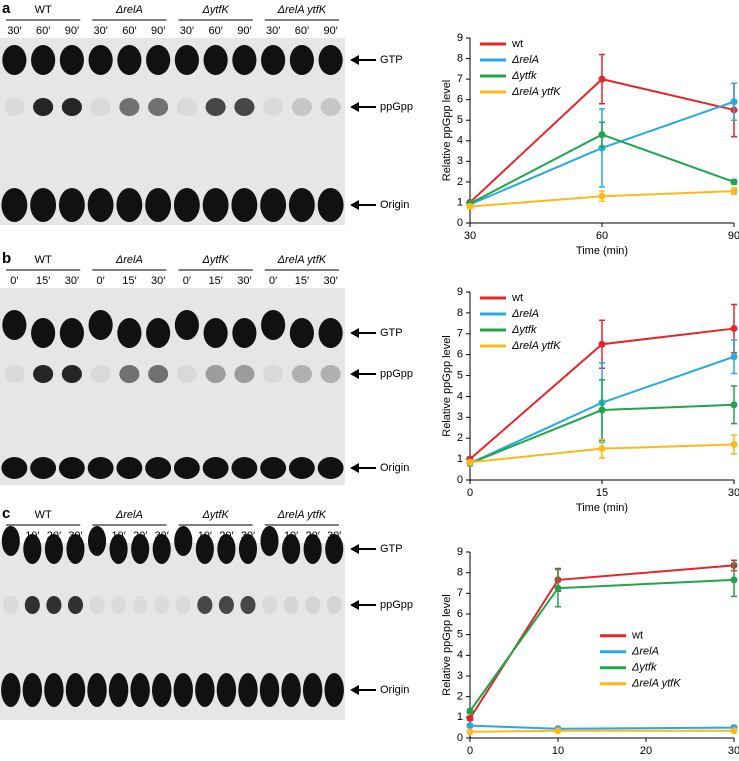 The height and width of the screenshot is (761, 739). I want to click on y-tick-label: 1, so click(460, 202).